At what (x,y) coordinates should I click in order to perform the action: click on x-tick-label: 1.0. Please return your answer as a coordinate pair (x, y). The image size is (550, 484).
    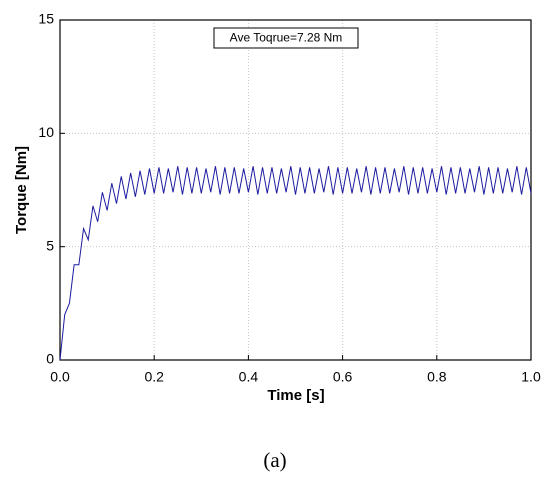
    Looking at the image, I should click on (531, 377).